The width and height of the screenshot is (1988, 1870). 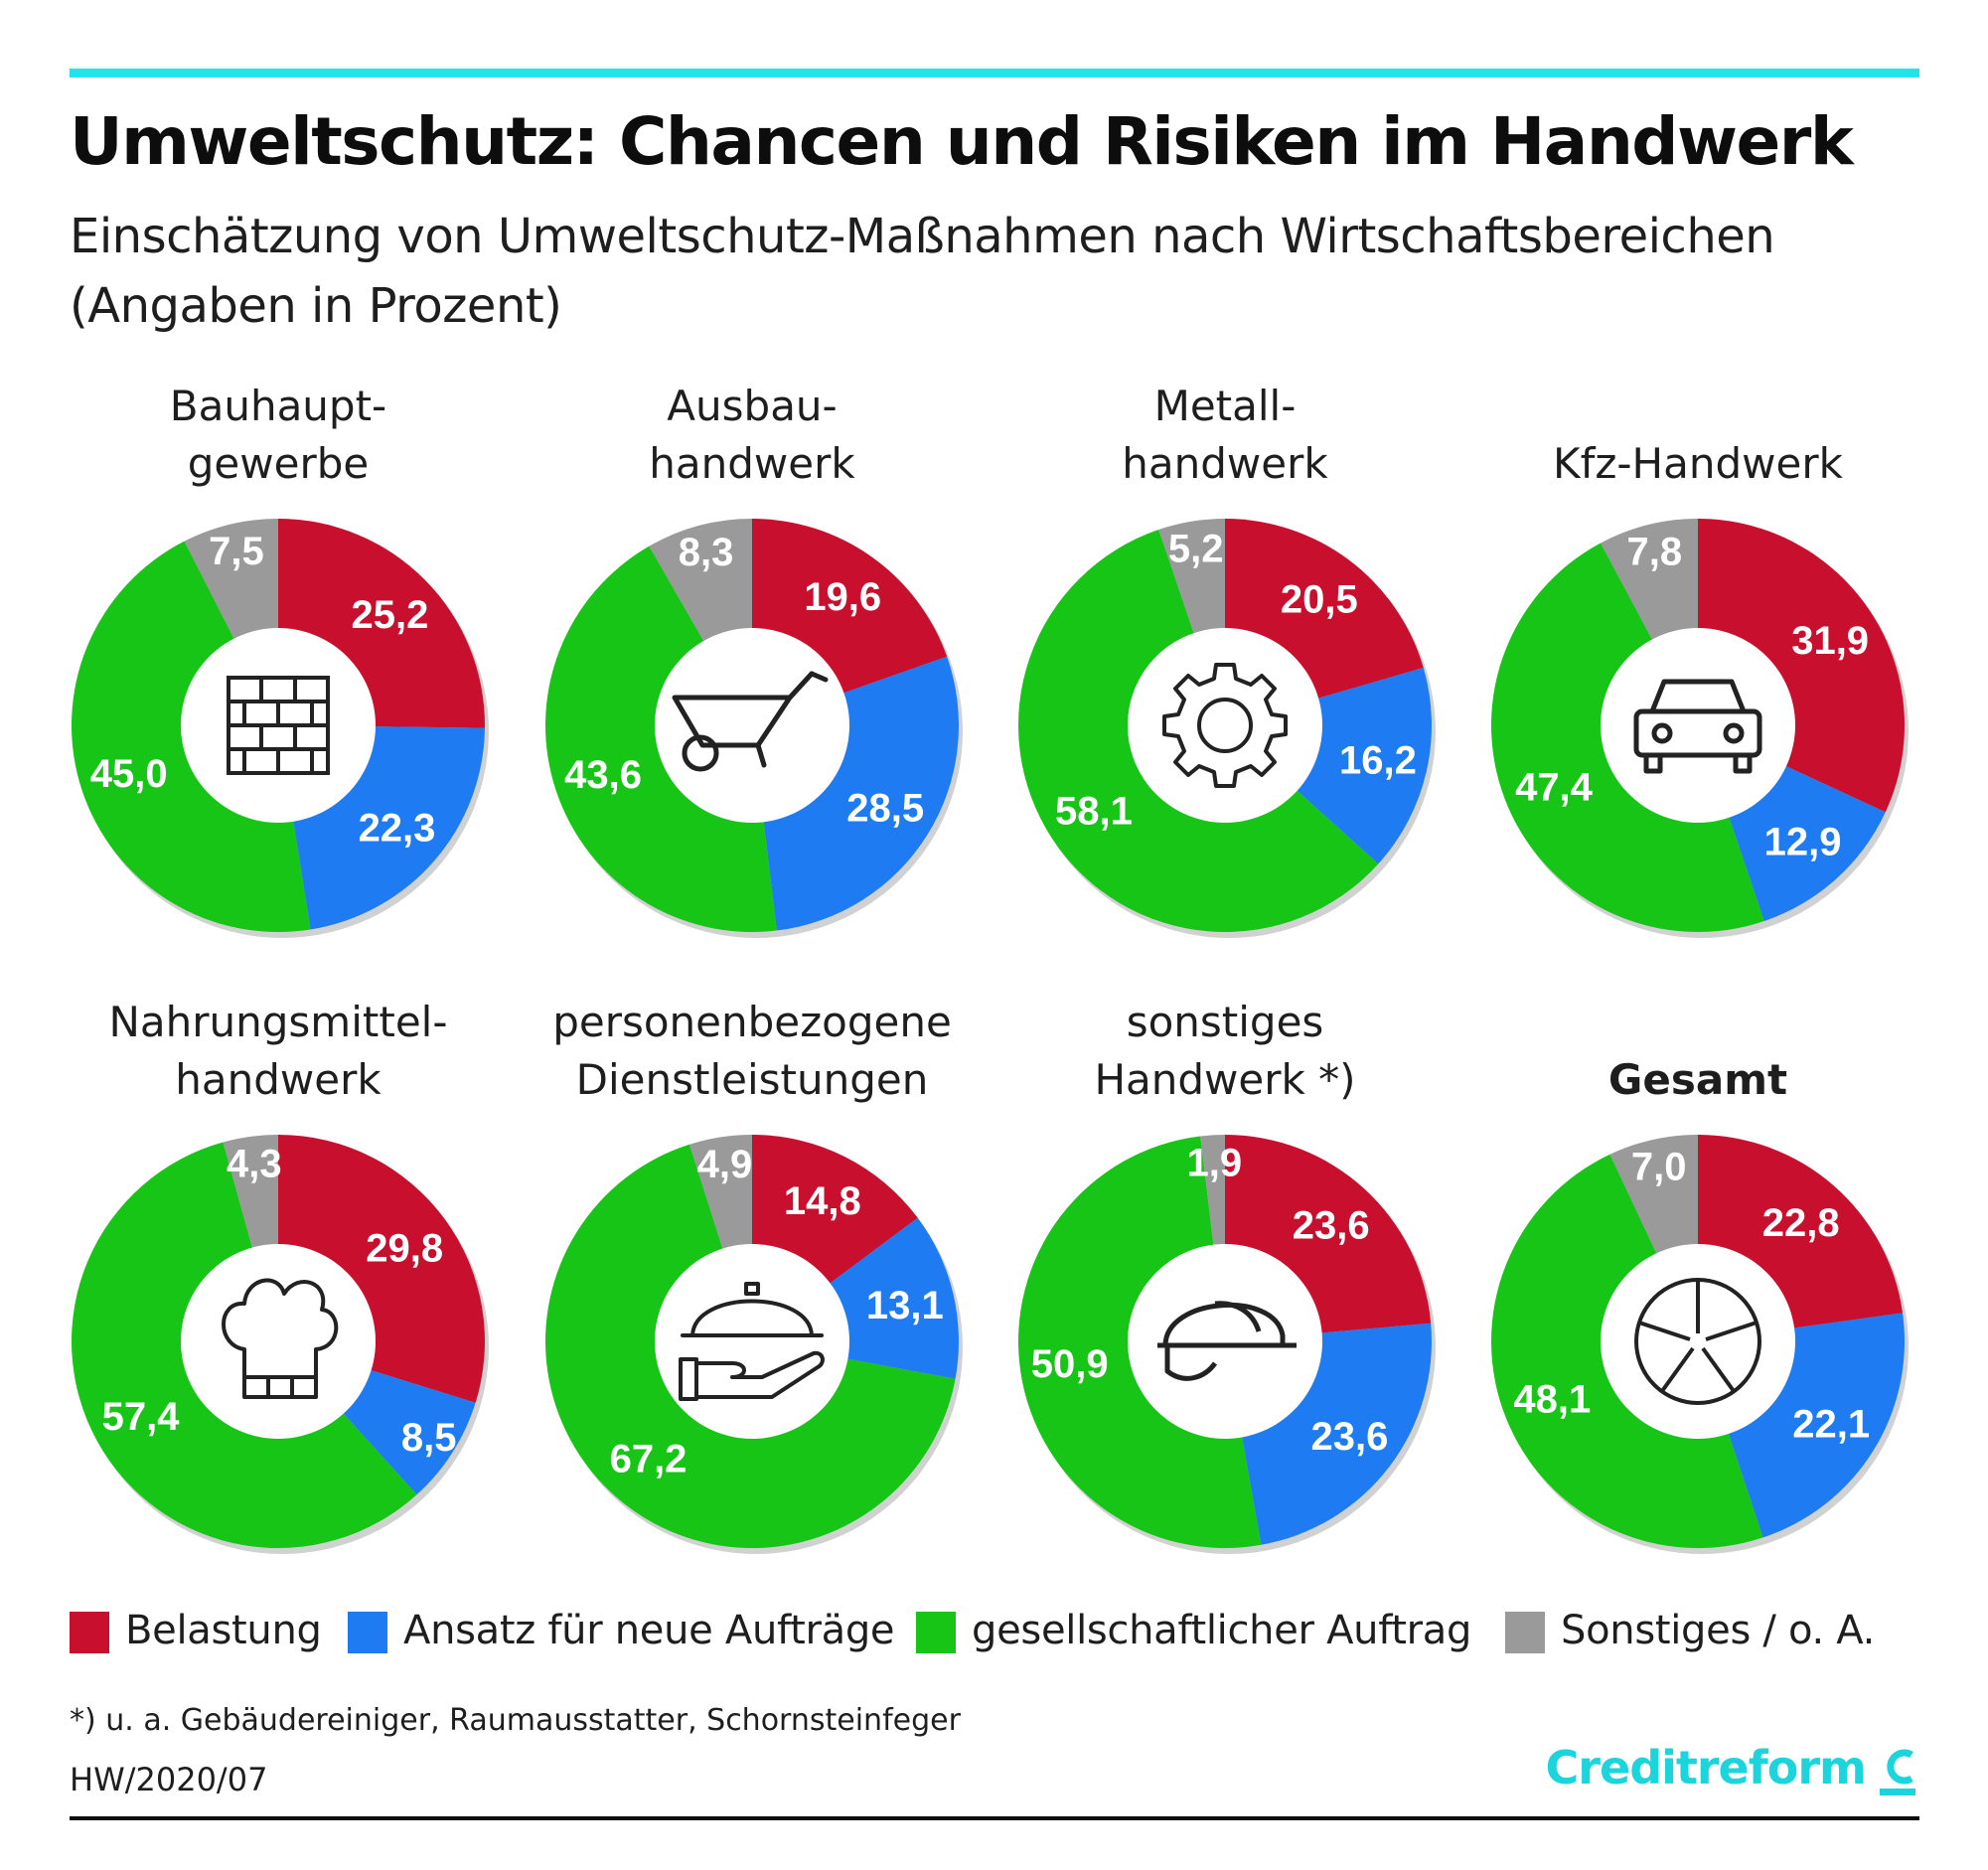 What do you see at coordinates (752, 1022) in the screenshot?
I see `pie-title-line: personenbezogene` at bounding box center [752, 1022].